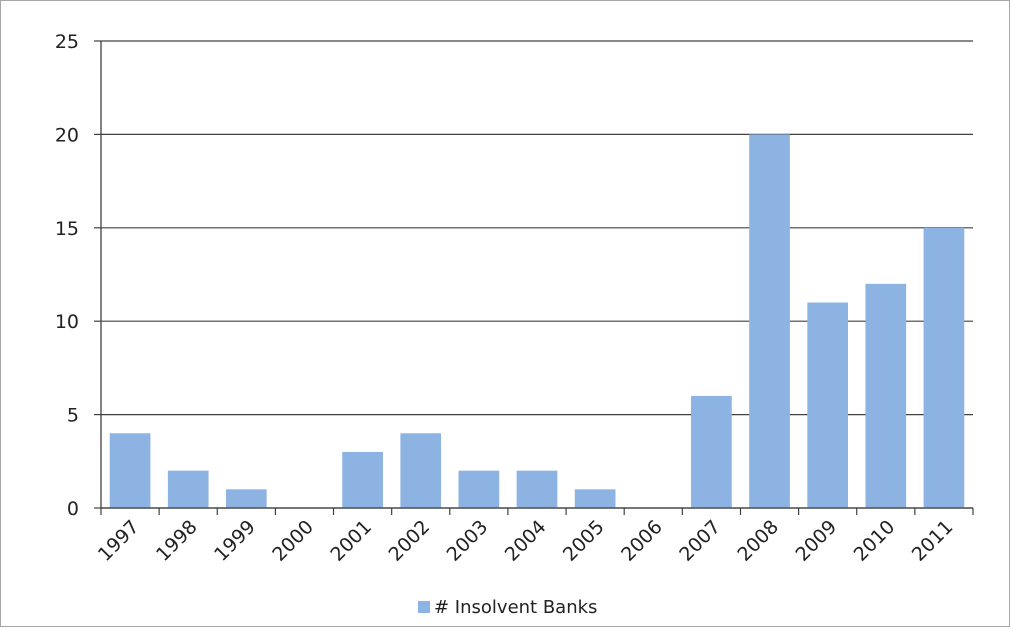  I want to click on bar-2003, so click(479, 489).